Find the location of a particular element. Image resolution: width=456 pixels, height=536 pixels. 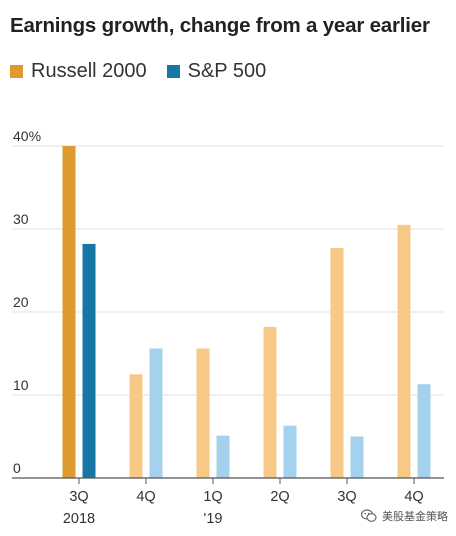

x-tick-label: 1Q is located at coordinates (212, 497).